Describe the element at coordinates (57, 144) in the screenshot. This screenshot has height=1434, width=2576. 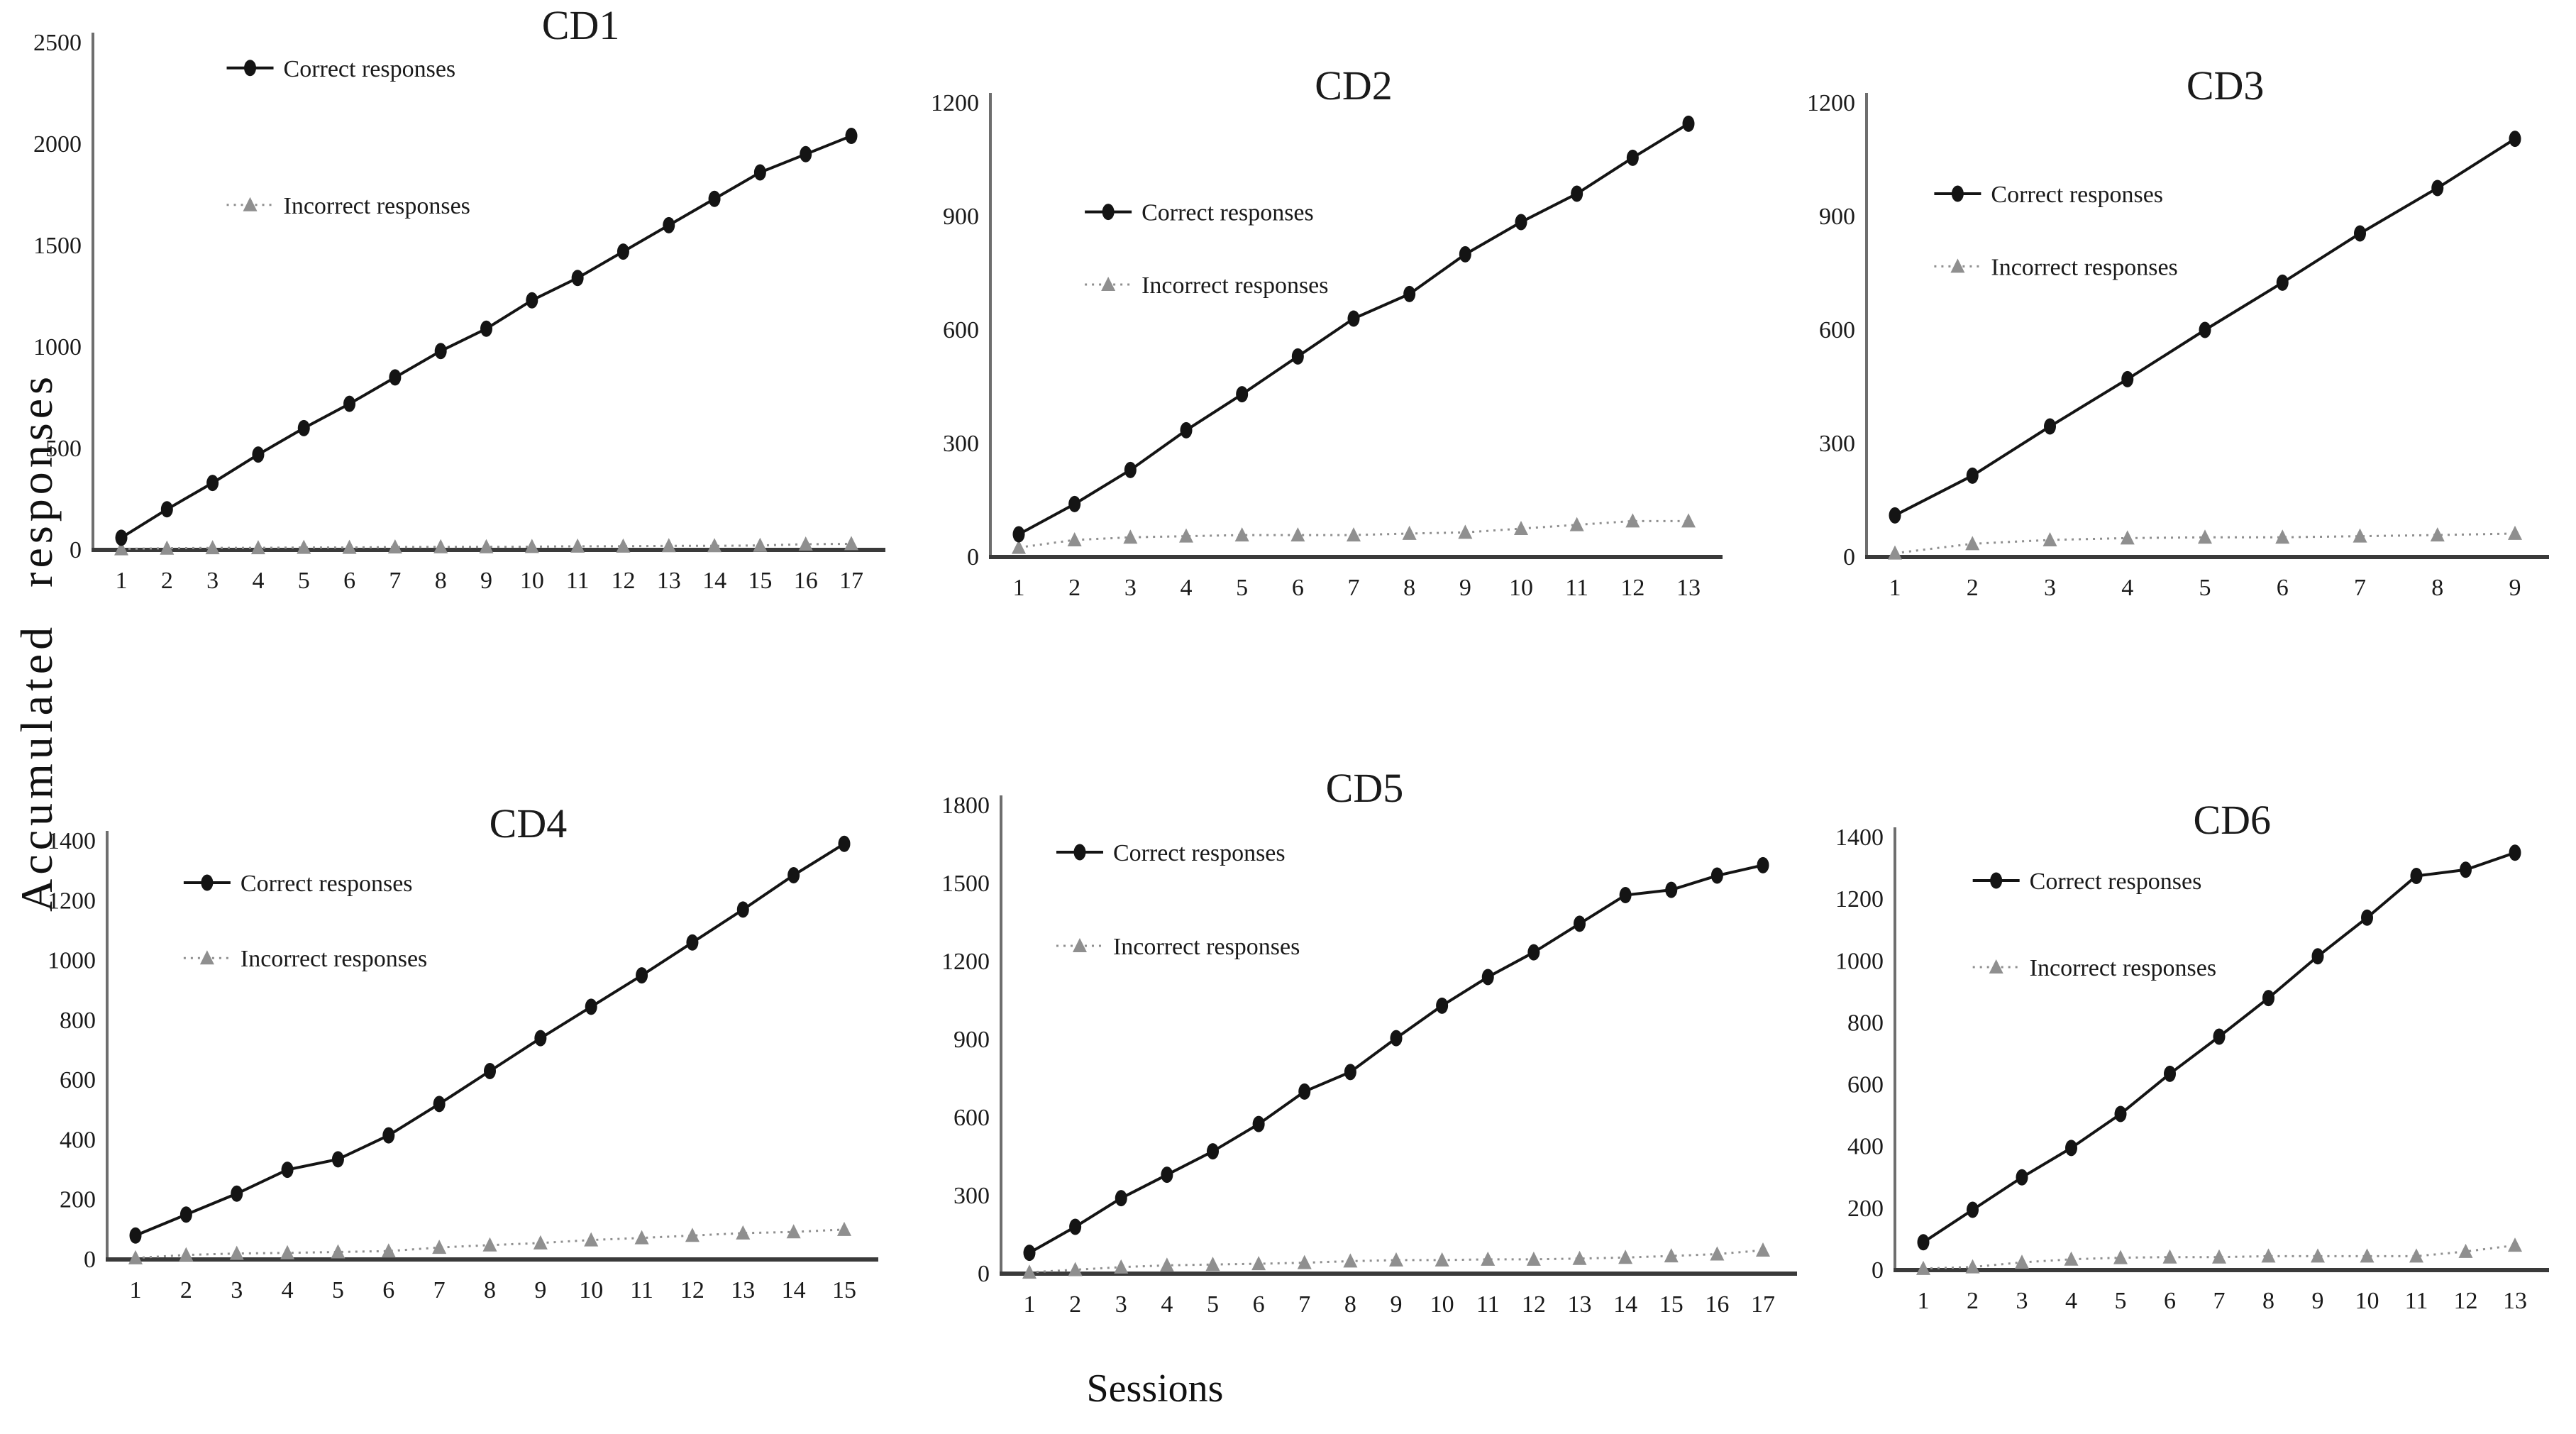
I see `svg-text: 2000` at that location.